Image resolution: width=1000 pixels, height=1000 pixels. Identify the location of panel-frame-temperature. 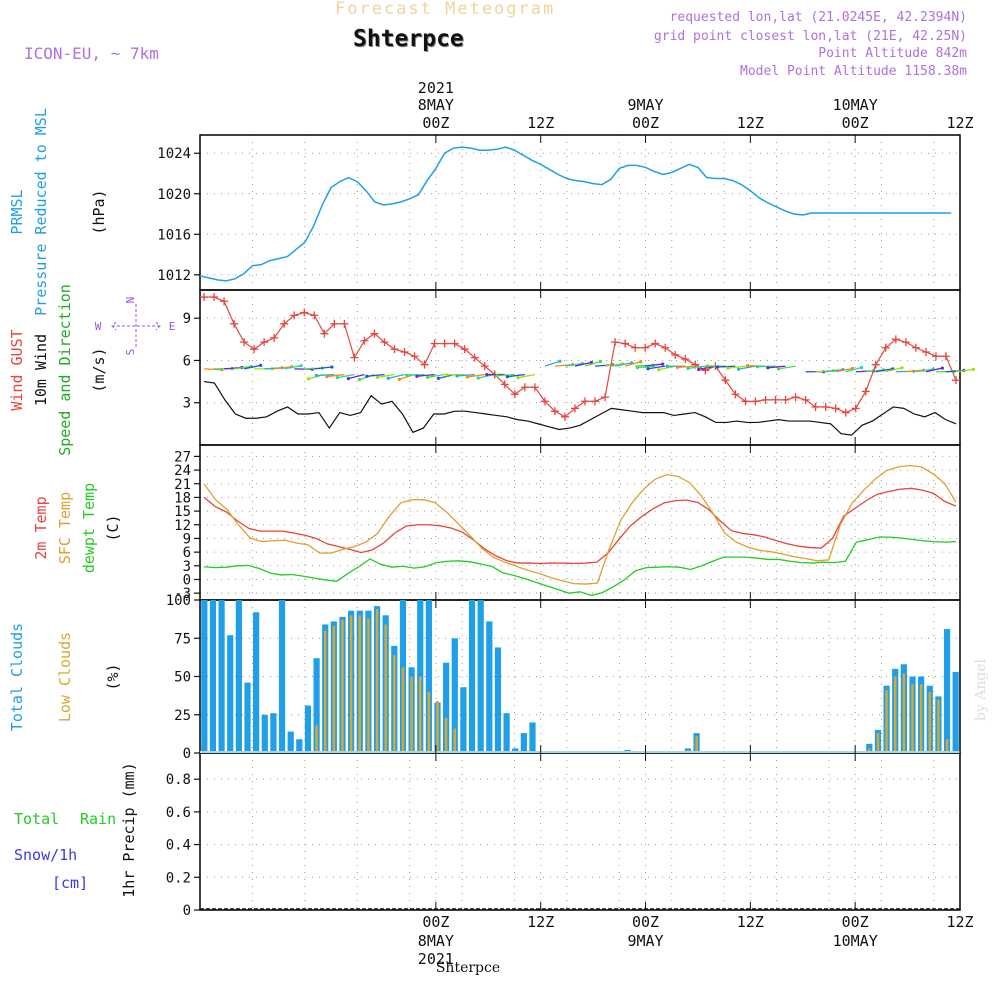
(580, 522).